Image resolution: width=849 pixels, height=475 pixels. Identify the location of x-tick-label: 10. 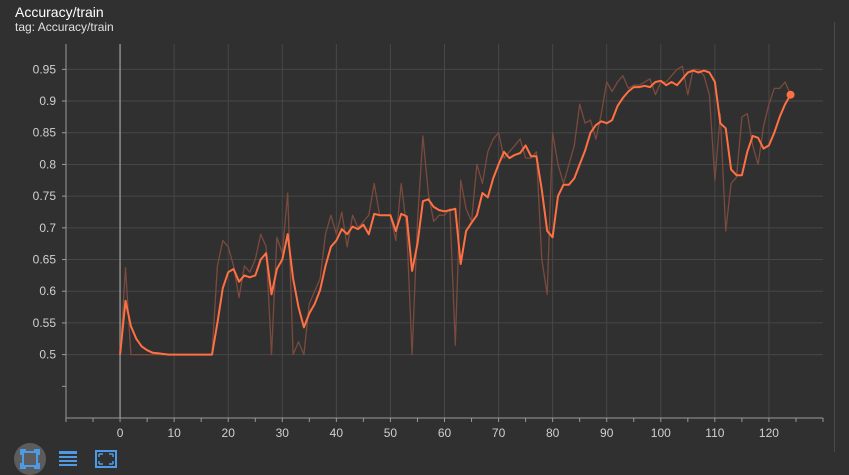
(174, 433).